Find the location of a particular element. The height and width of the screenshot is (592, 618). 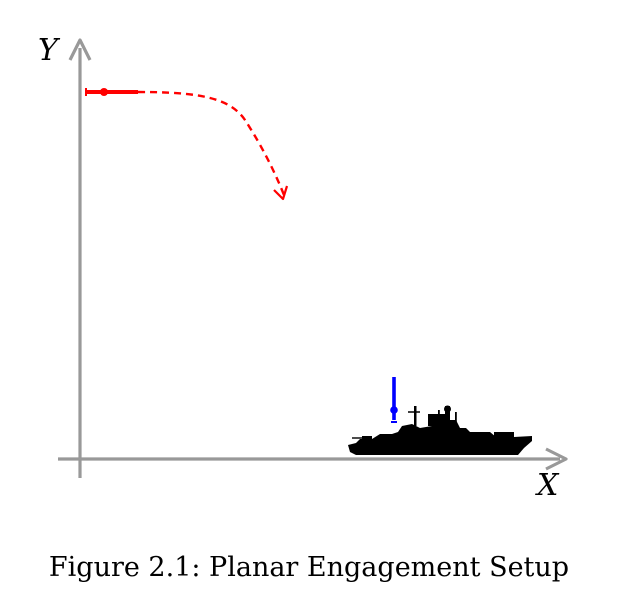

missile-trajectory is located at coordinates (211, 143).